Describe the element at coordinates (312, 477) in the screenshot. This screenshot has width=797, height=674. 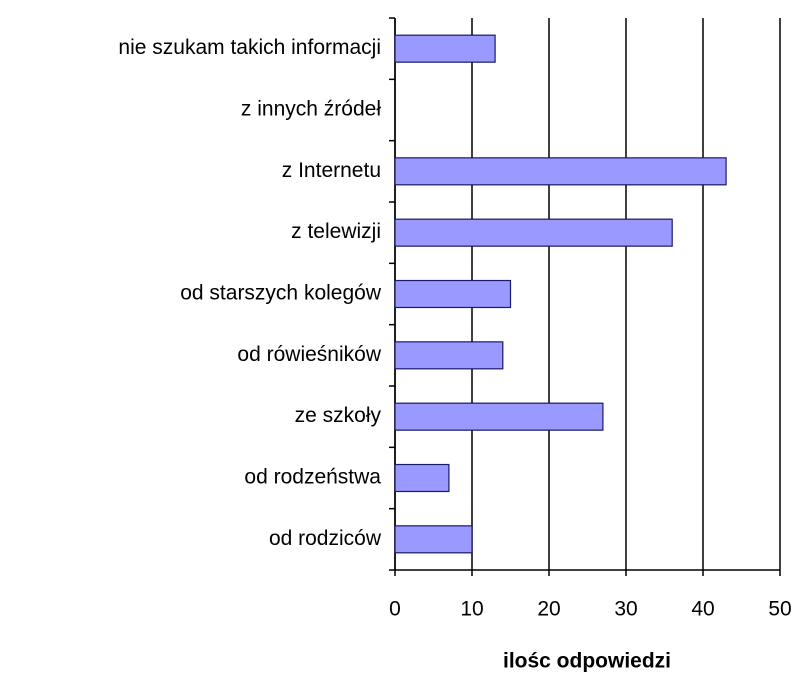
I see `y-tick-label: od rodzeństwa` at that location.